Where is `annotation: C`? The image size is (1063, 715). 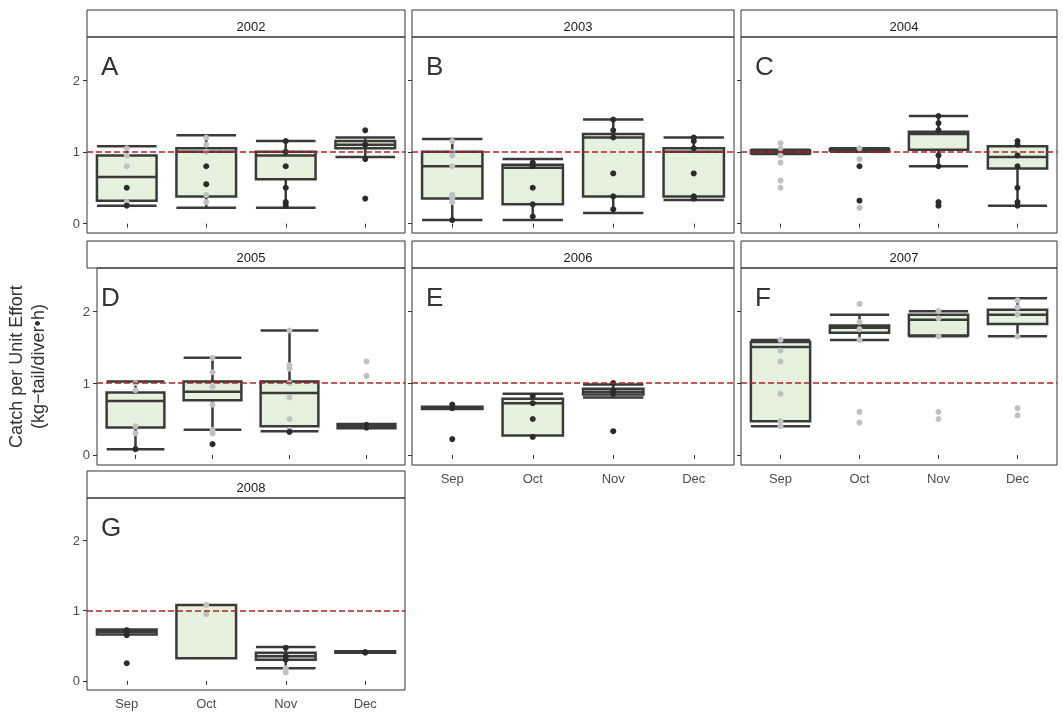
annotation: C is located at coordinates (764, 66).